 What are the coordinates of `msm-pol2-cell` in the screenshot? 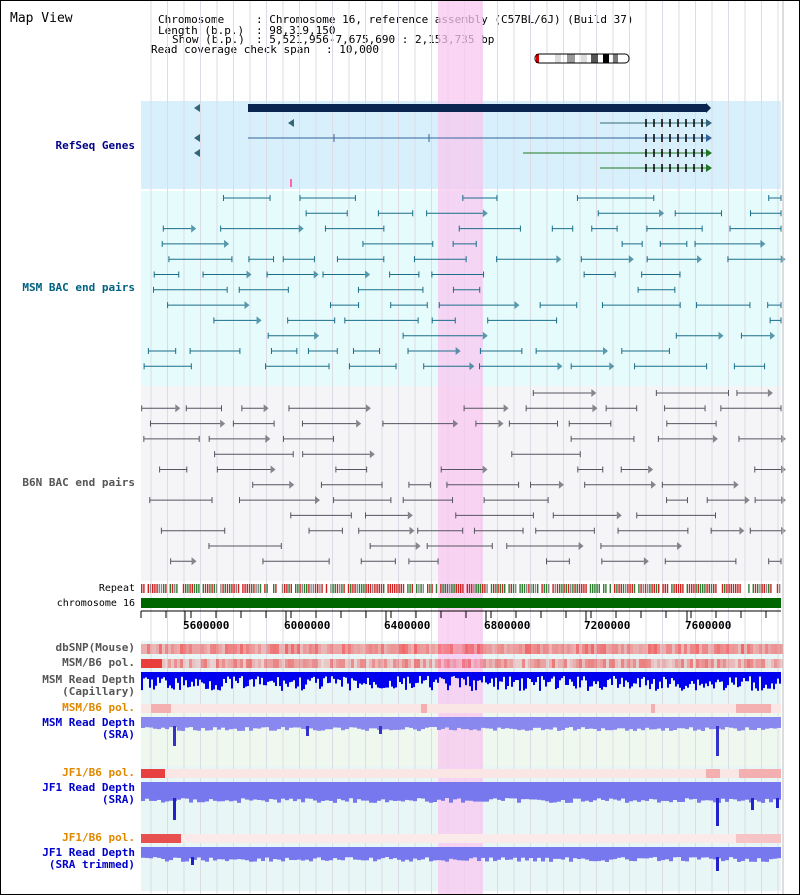 It's located at (653, 708).